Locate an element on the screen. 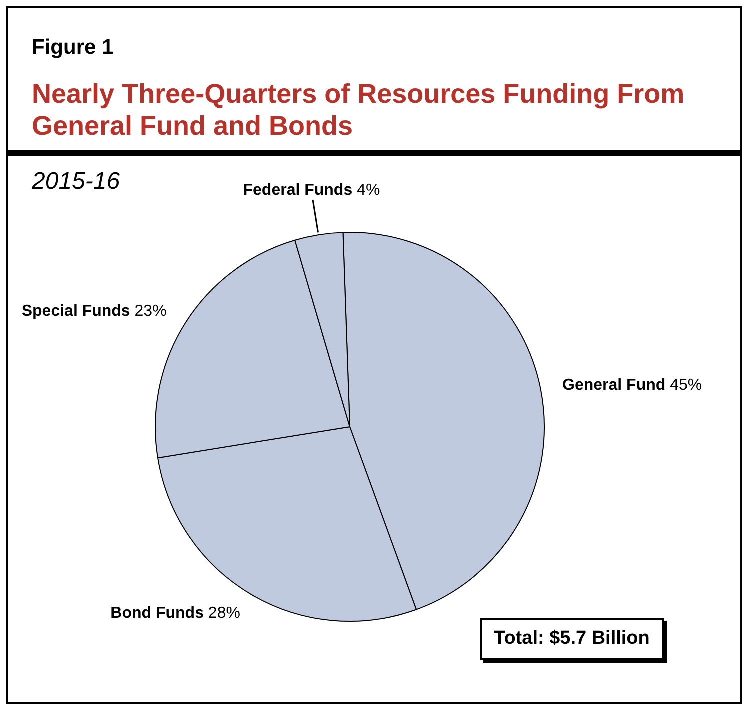 This screenshot has height=712, width=752. slice-label: Bond Funds is located at coordinates (159, 613).